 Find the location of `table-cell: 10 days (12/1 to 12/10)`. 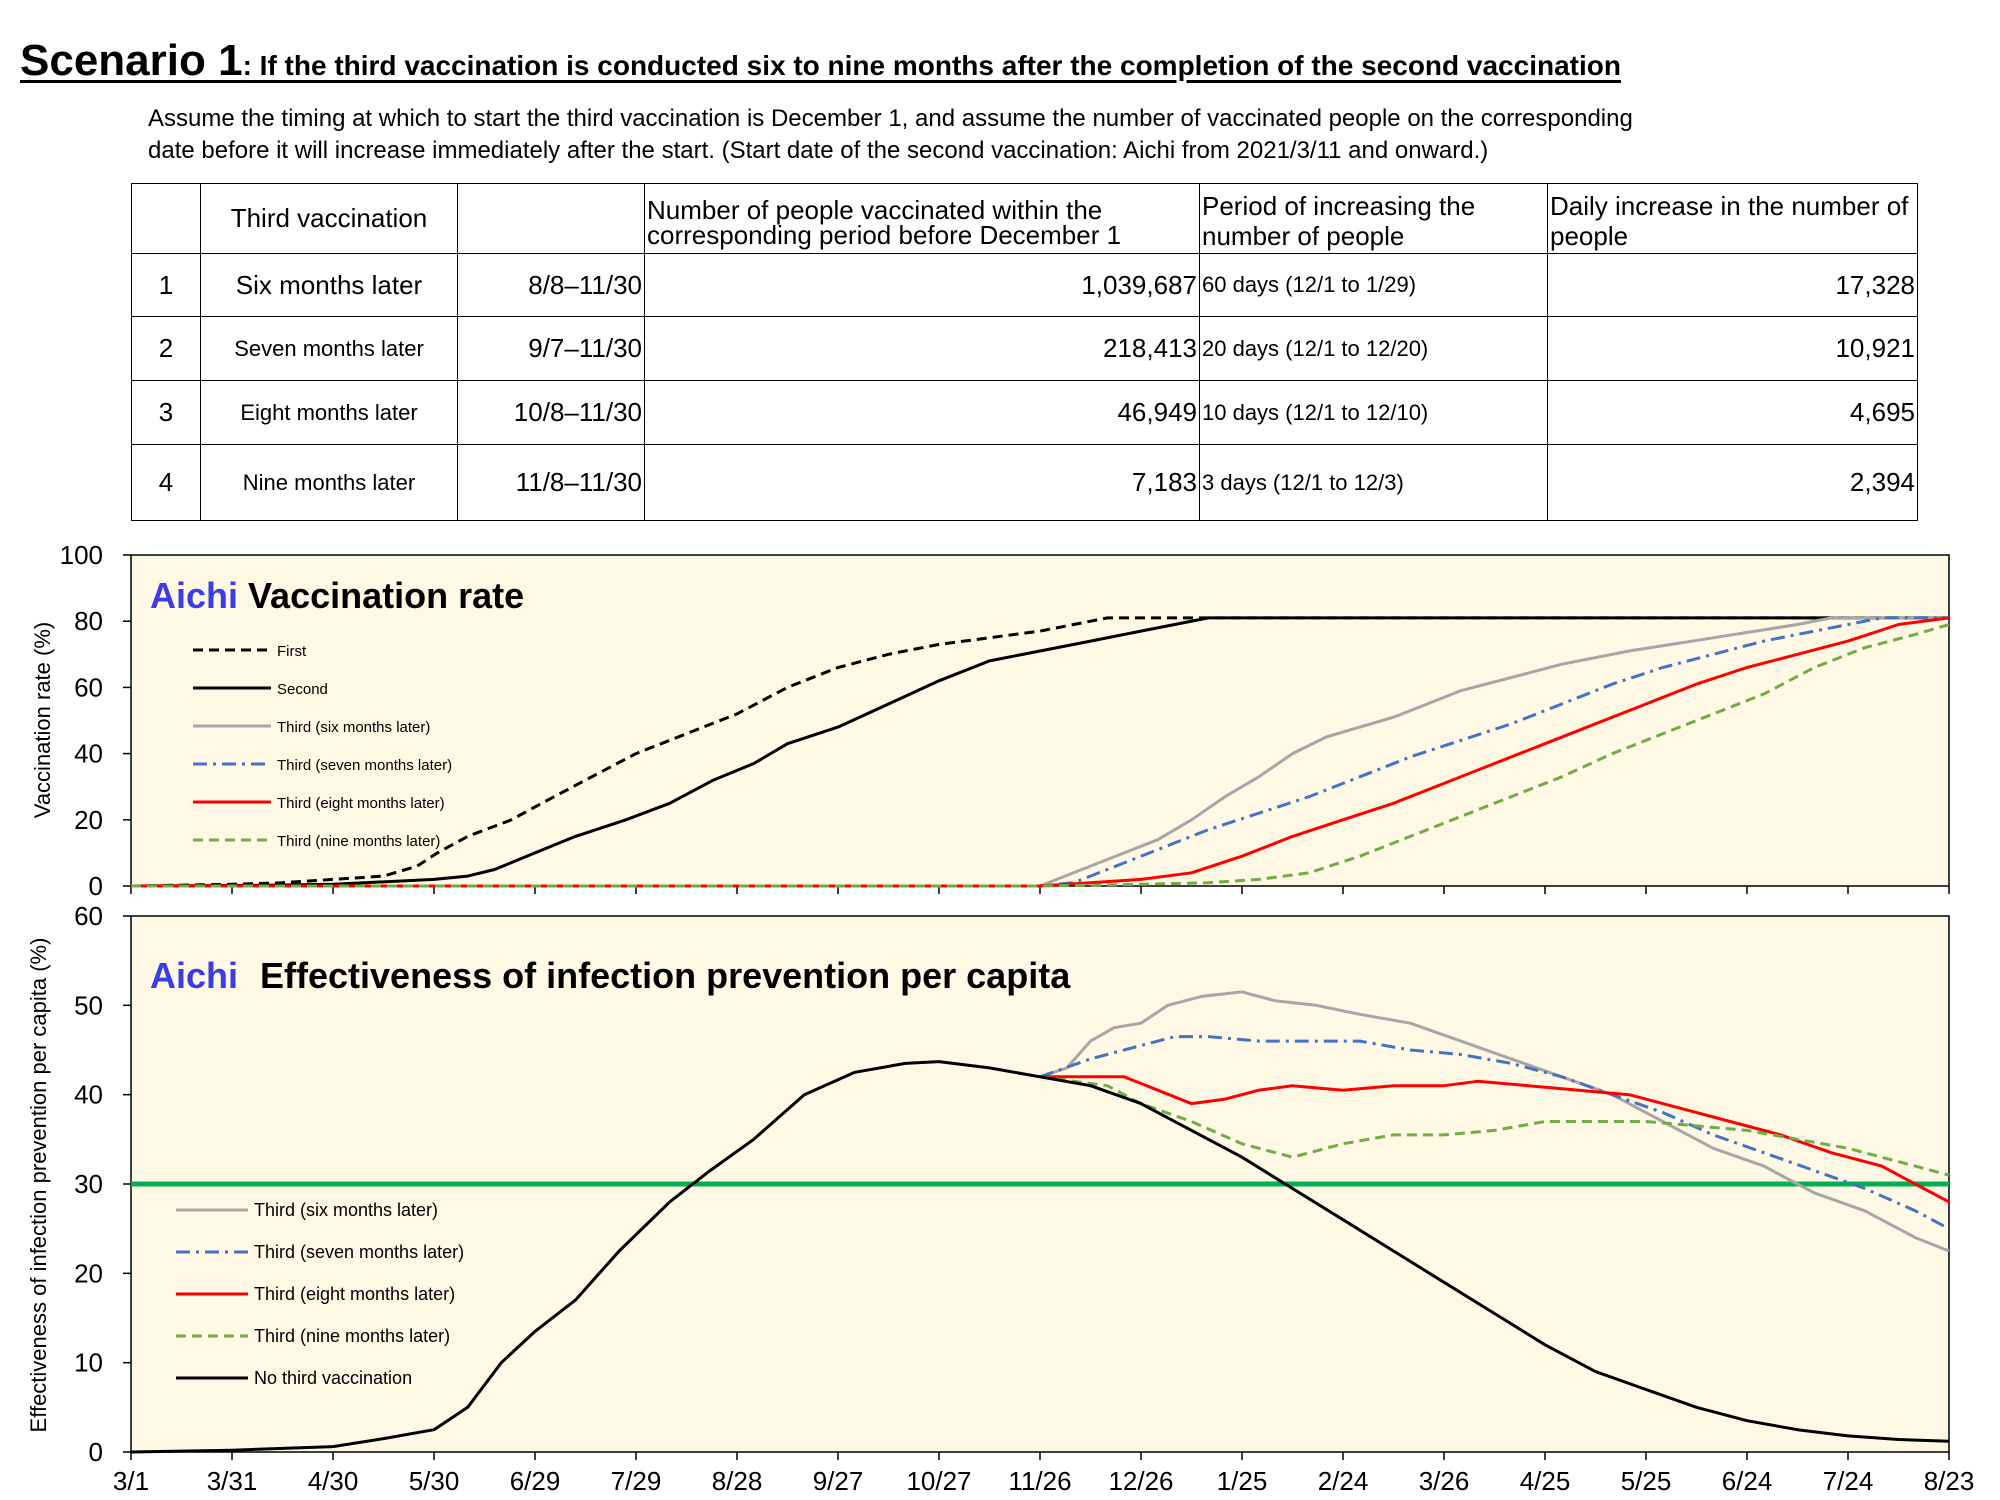

table-cell: 10 days (12/1 to 12/10) is located at coordinates (1373, 412).